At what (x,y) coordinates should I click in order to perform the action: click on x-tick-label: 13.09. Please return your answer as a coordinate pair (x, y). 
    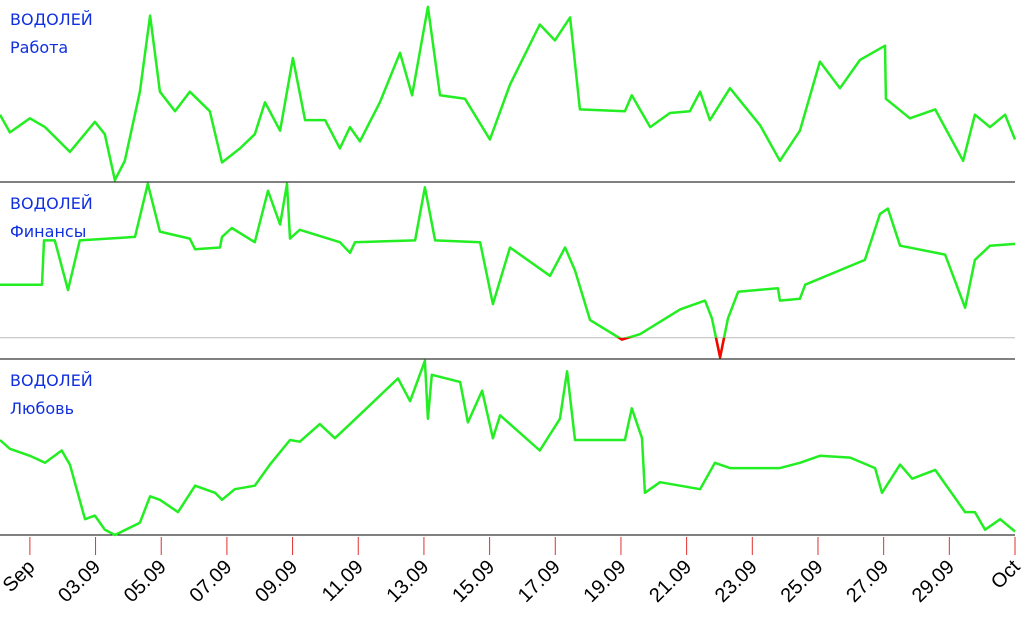
    Looking at the image, I should click on (408, 581).